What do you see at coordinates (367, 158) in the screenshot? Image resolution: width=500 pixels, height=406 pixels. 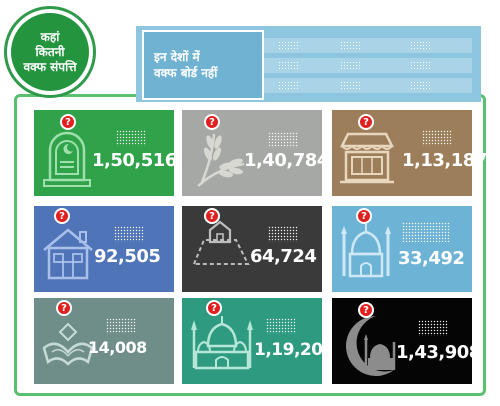 I see `shop-icon` at bounding box center [367, 158].